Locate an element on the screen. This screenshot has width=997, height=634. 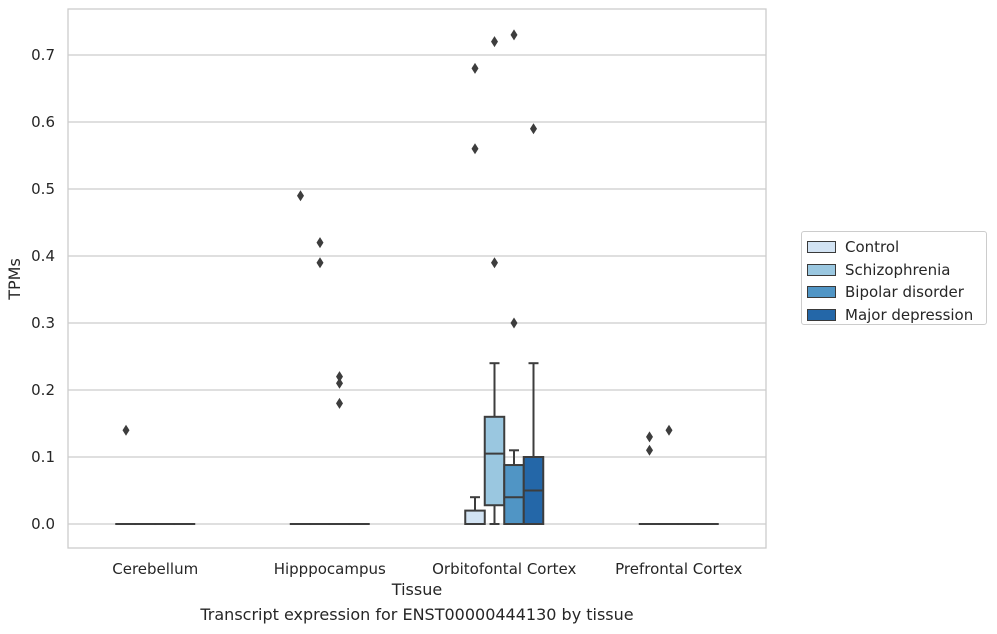
legend-label: Schizophrenia is located at coordinates (898, 269).